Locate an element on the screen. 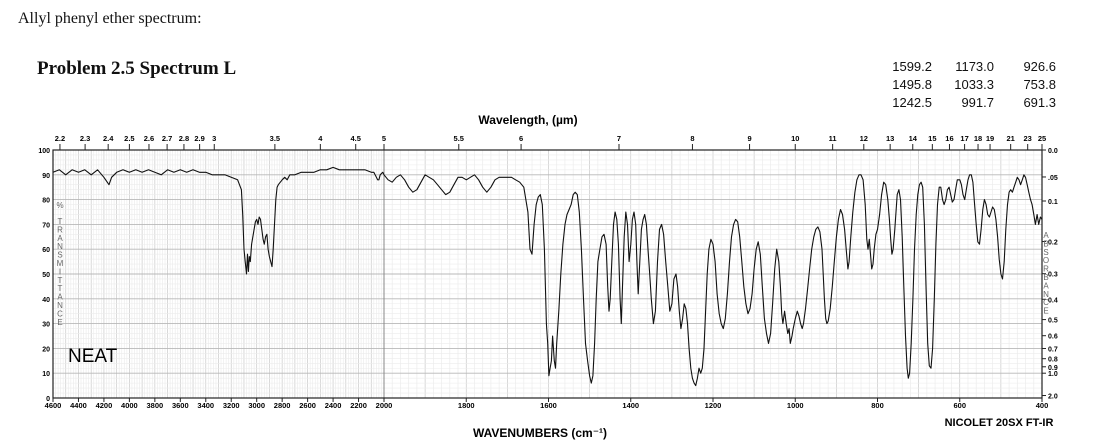  y-tick-label: 30 is located at coordinates (46, 325).